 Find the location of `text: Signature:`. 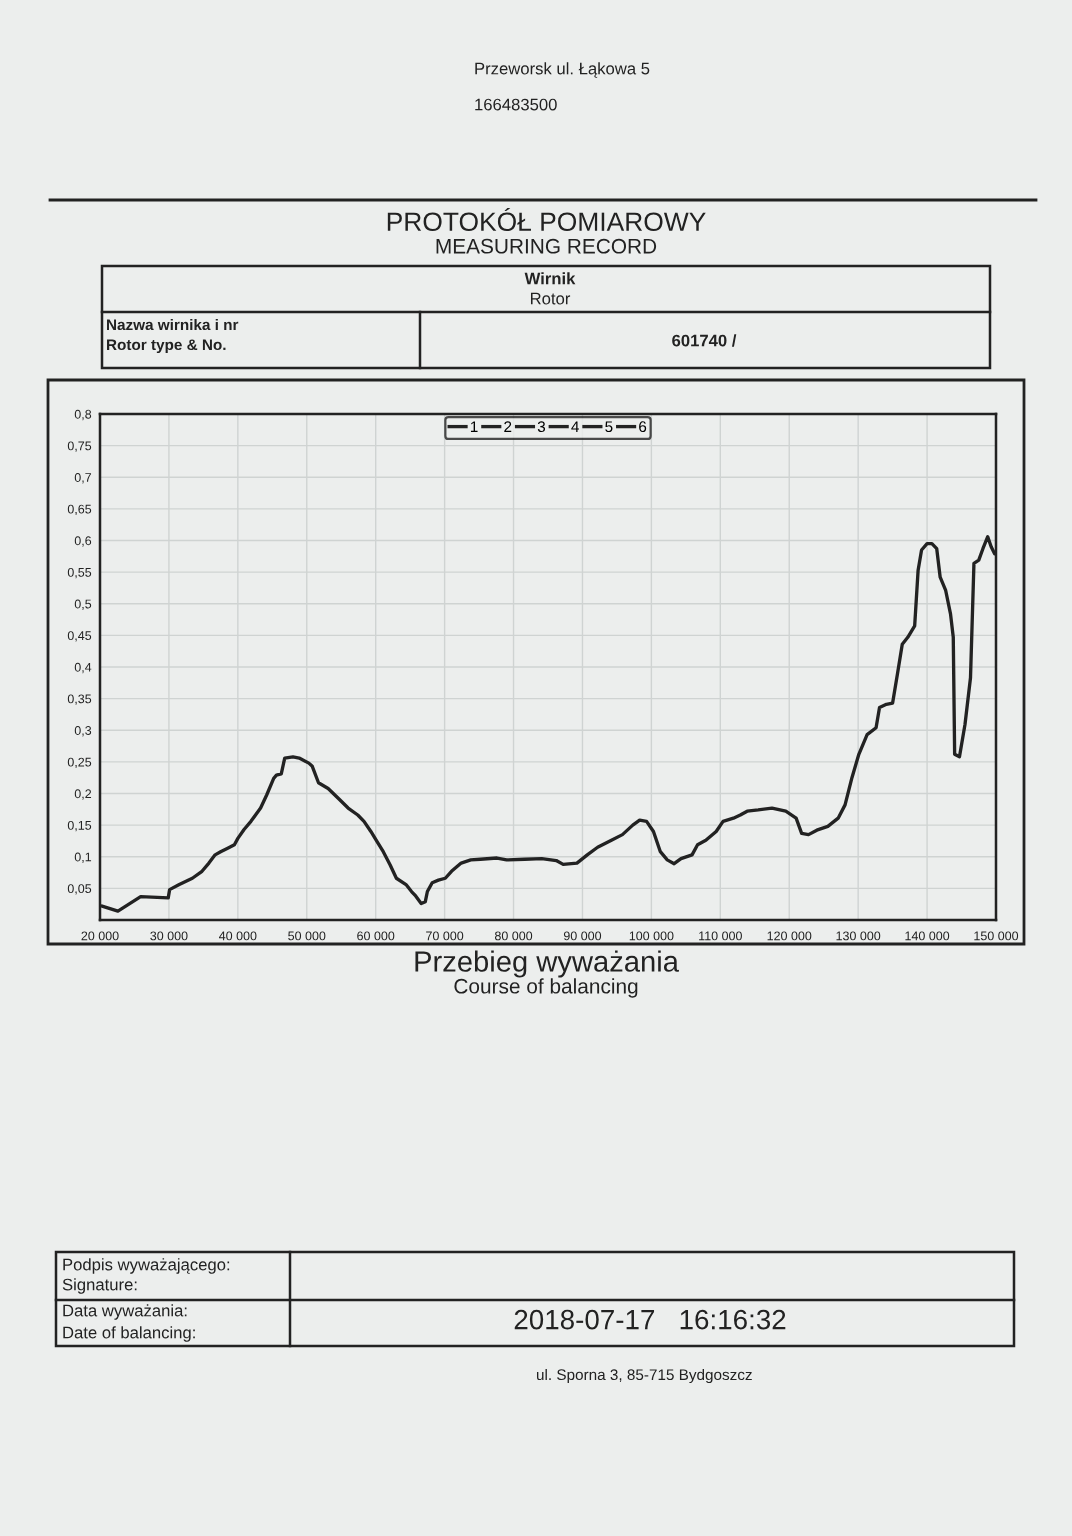

text: Signature: is located at coordinates (99, 1286).